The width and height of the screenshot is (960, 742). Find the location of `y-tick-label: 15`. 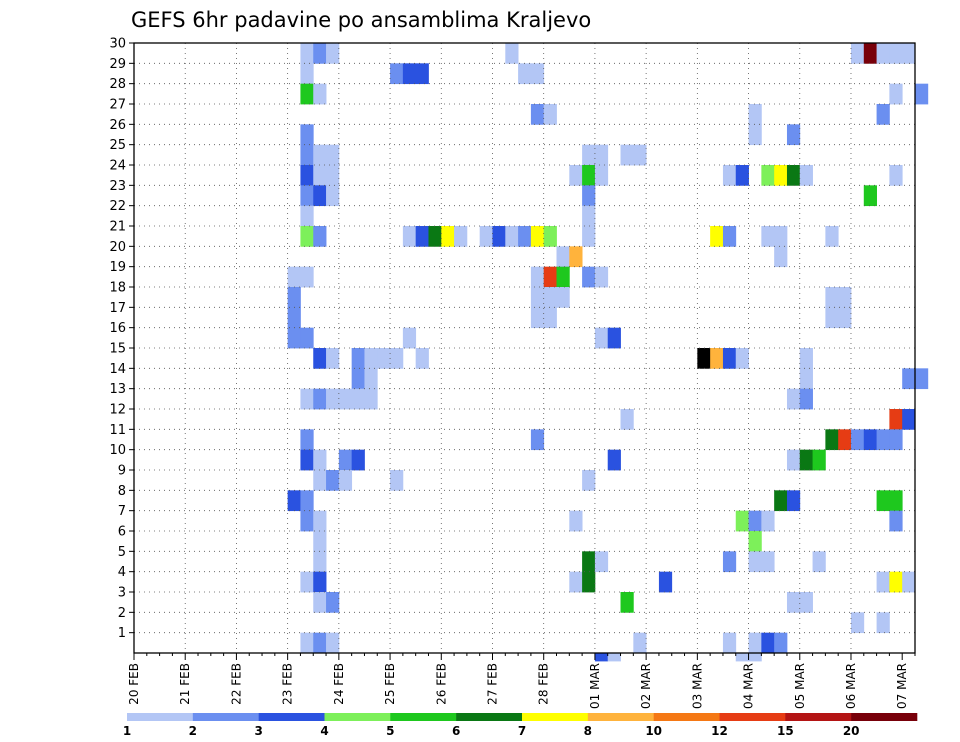

y-tick-label: 15 is located at coordinates (117, 349).